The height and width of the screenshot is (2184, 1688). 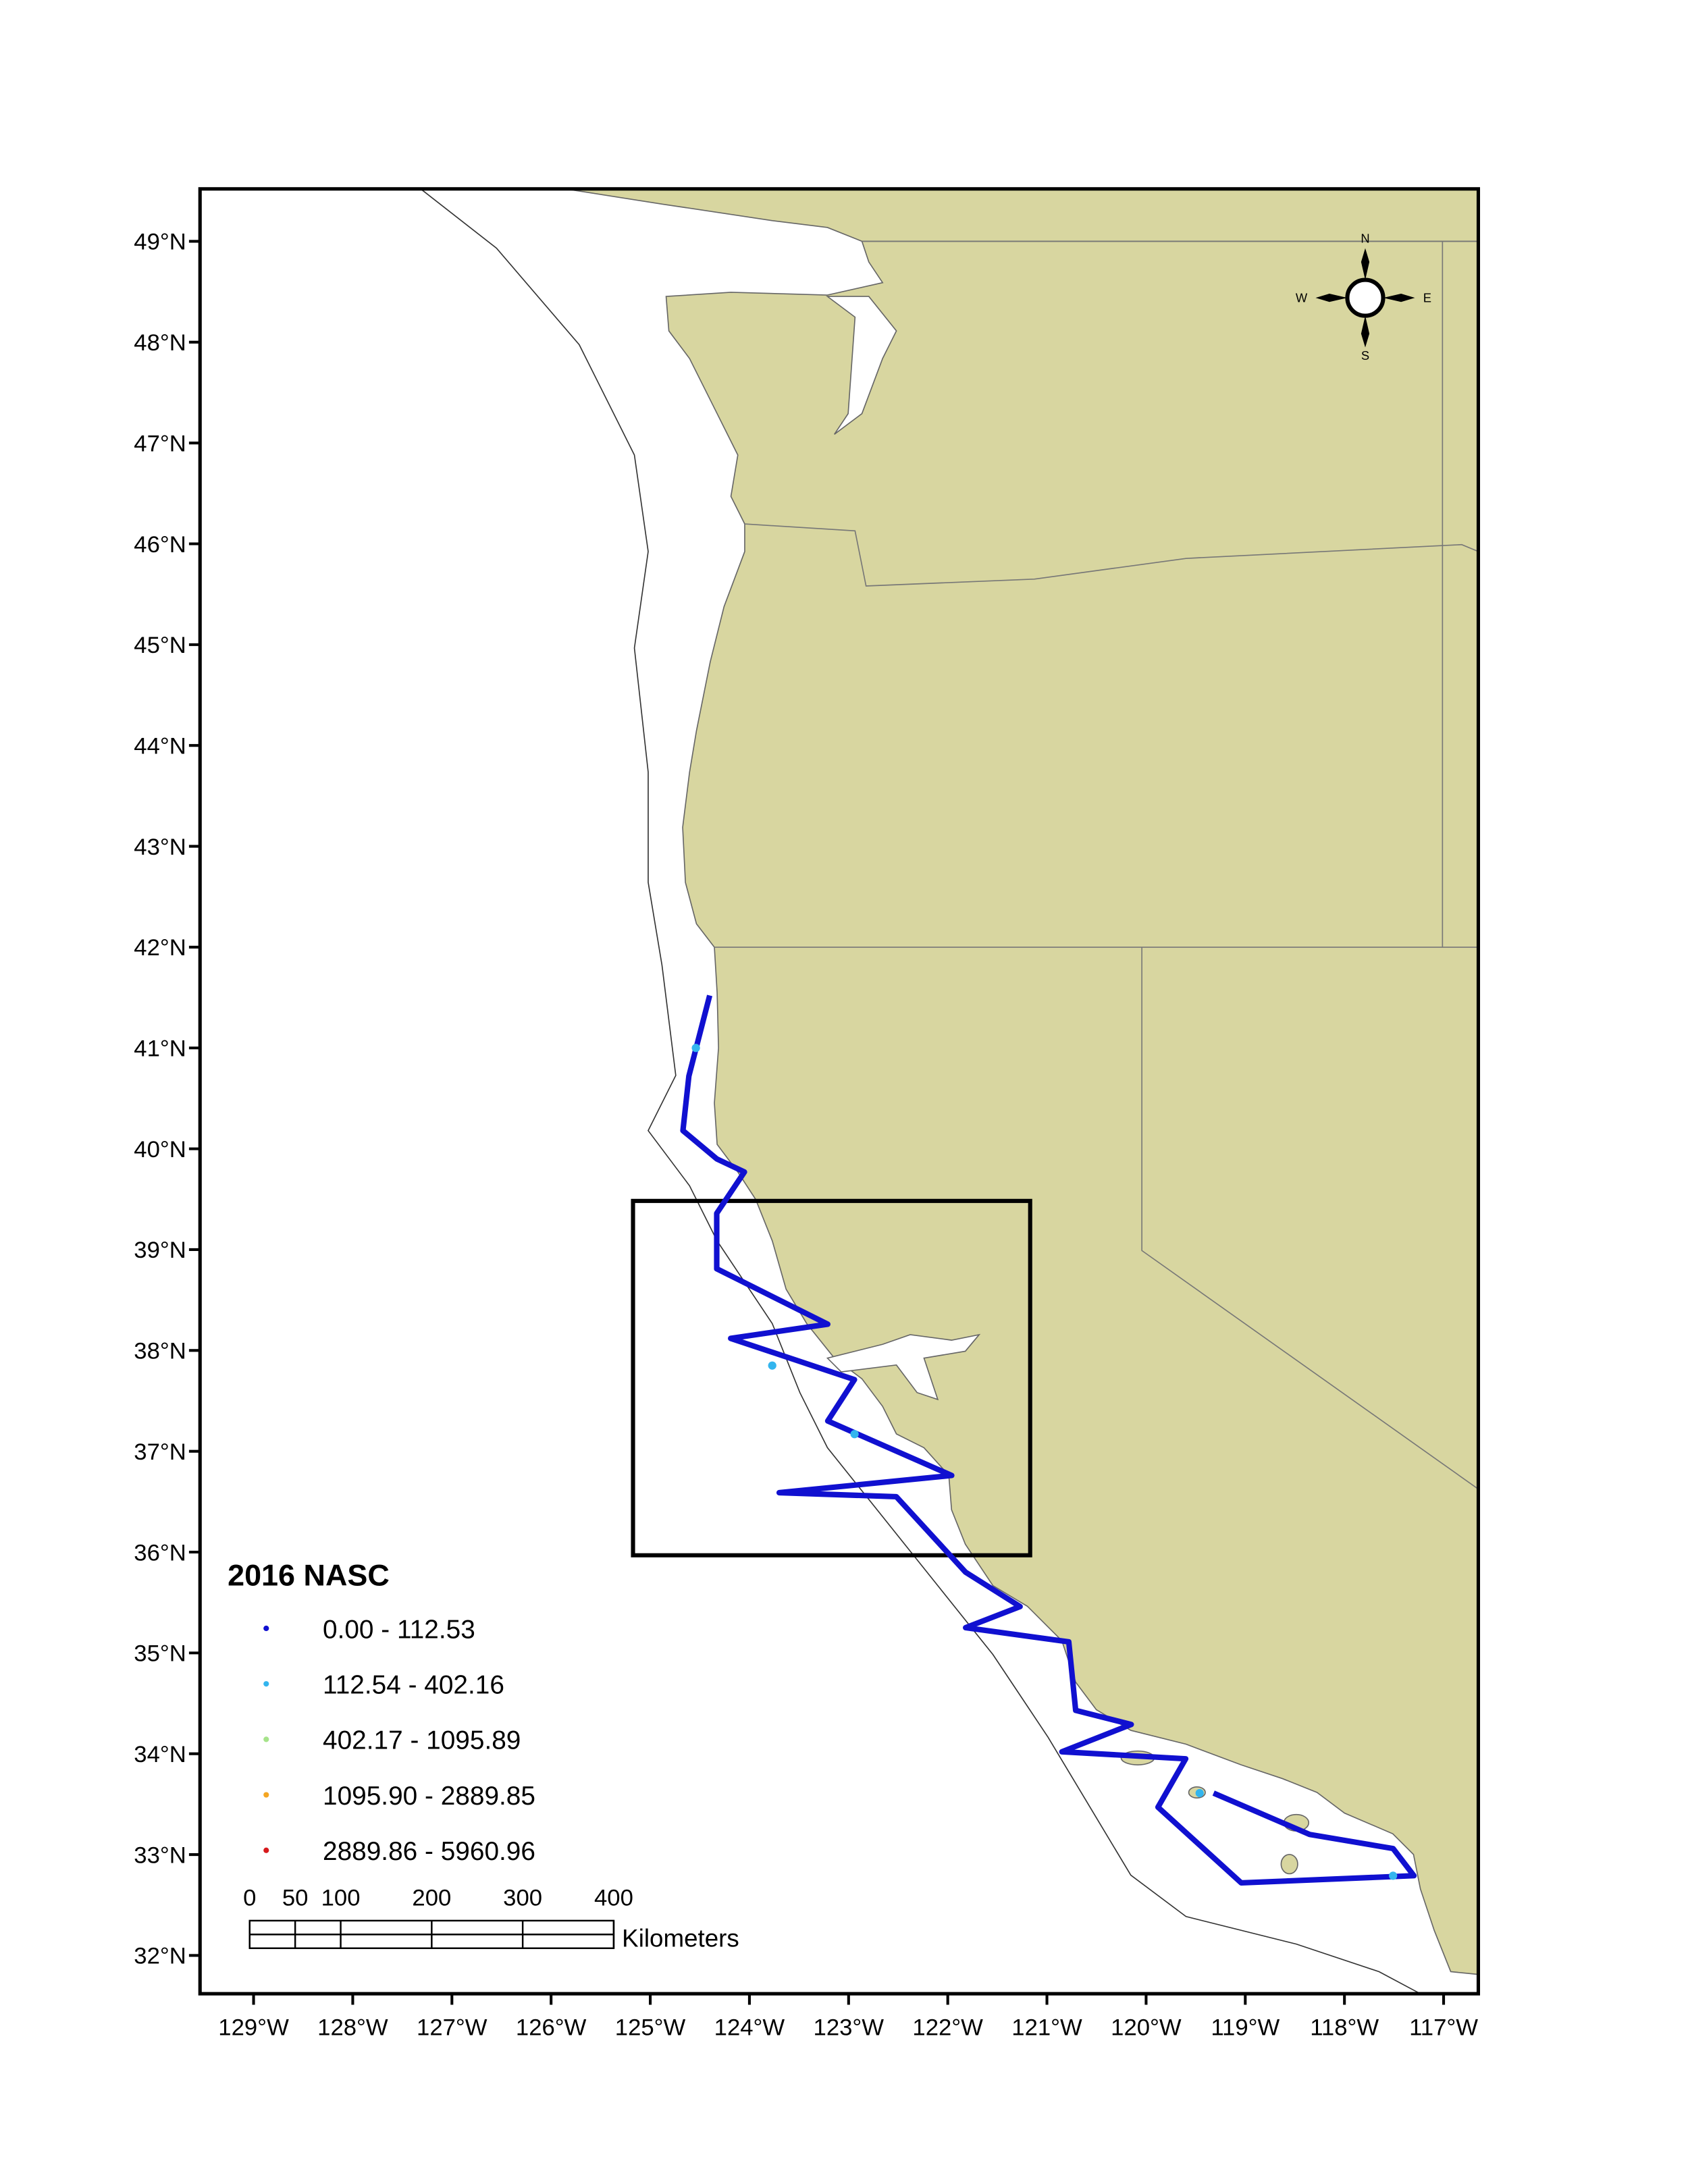 What do you see at coordinates (160, 1351) in the screenshot?
I see `y-tick-label: 38°N` at bounding box center [160, 1351].